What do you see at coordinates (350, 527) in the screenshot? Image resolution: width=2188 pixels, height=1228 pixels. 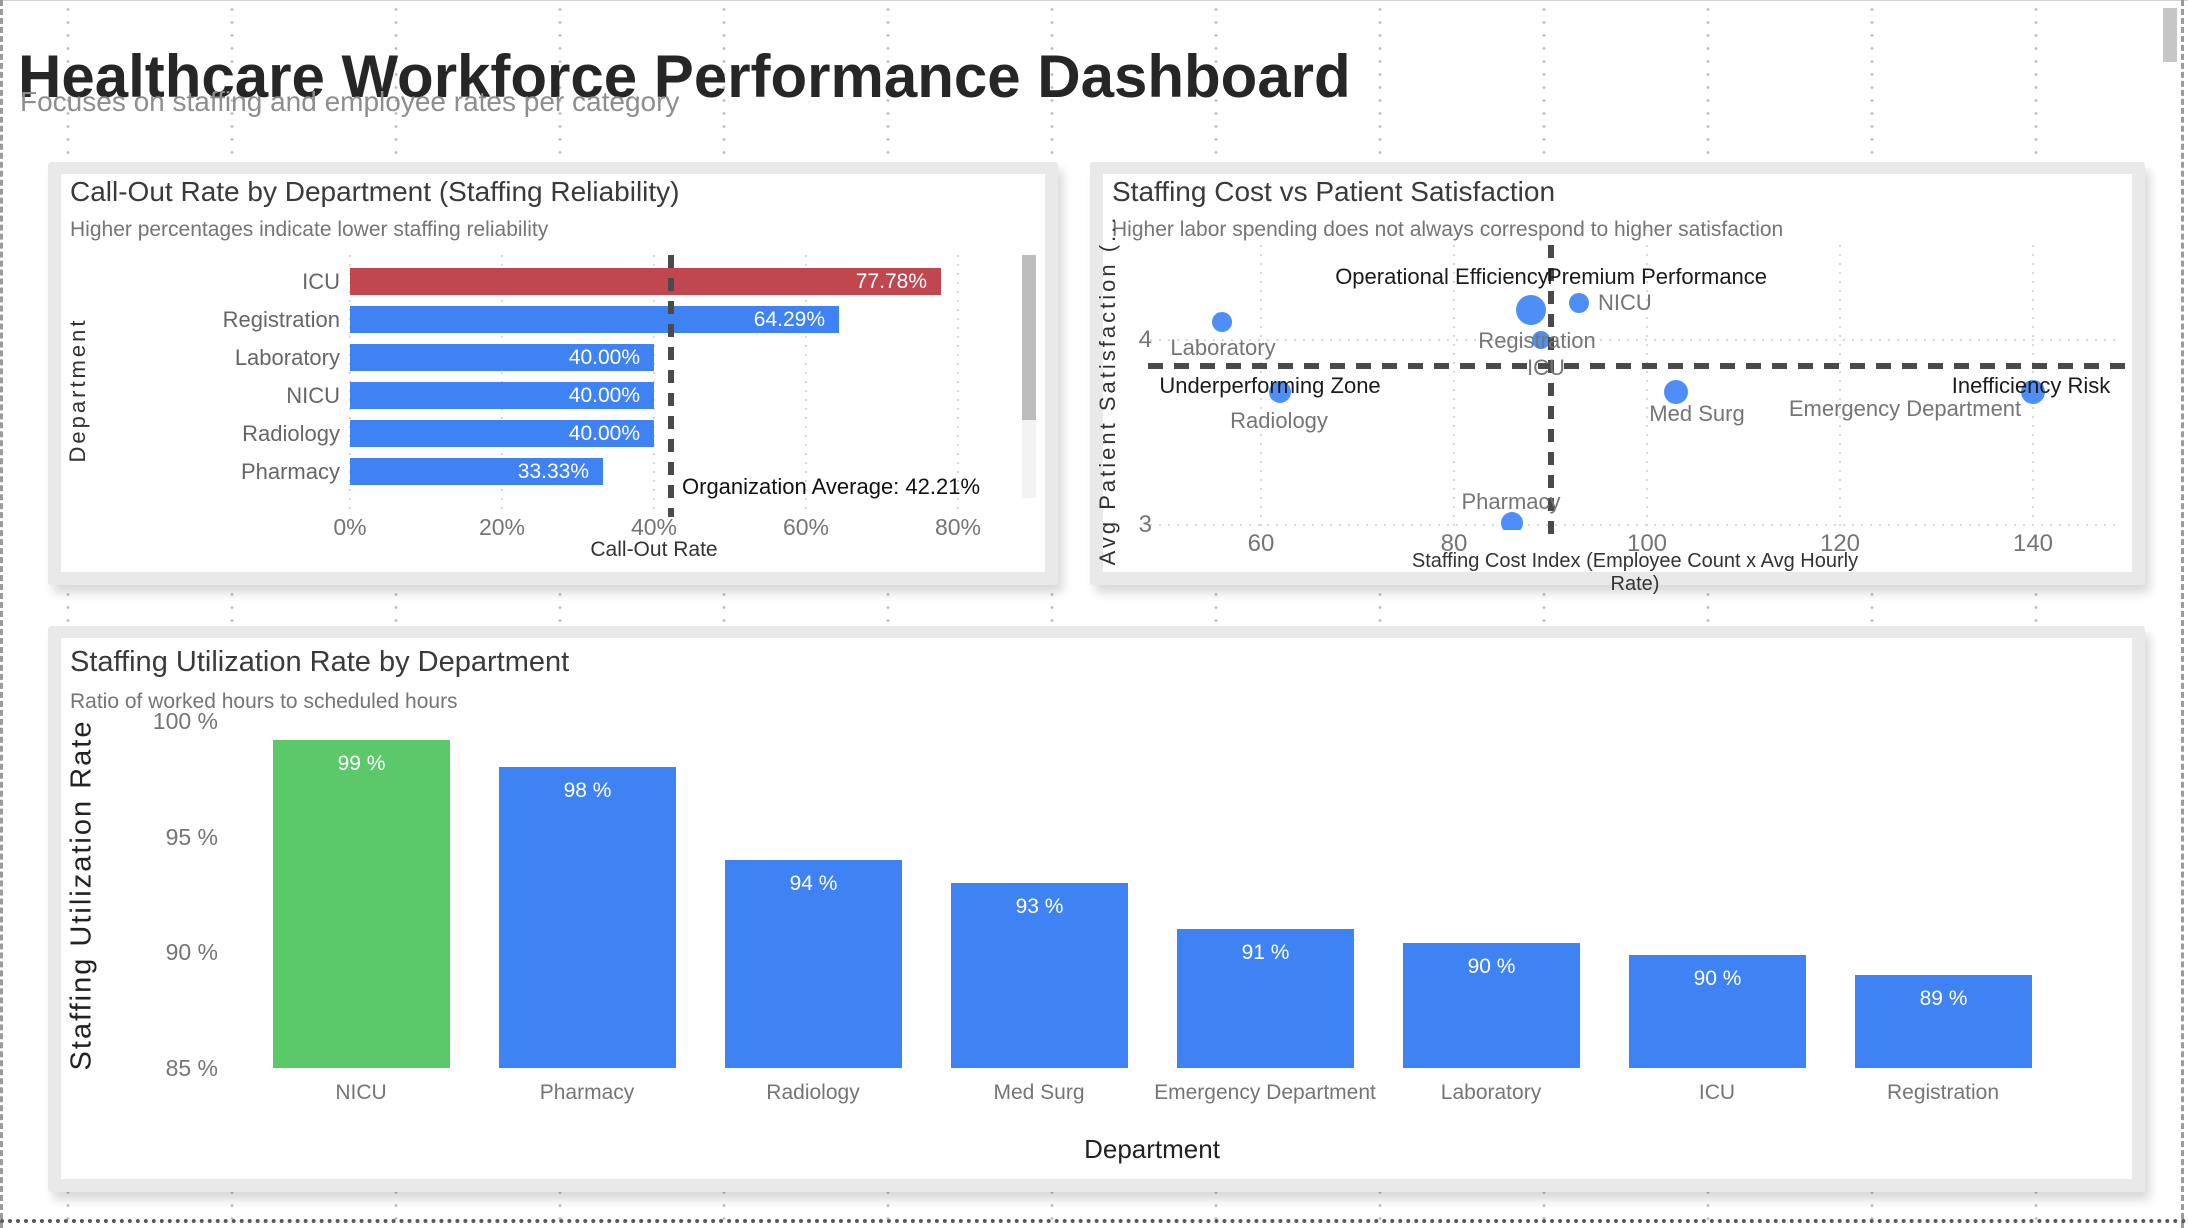 I see `x-tick-label: 0%` at bounding box center [350, 527].